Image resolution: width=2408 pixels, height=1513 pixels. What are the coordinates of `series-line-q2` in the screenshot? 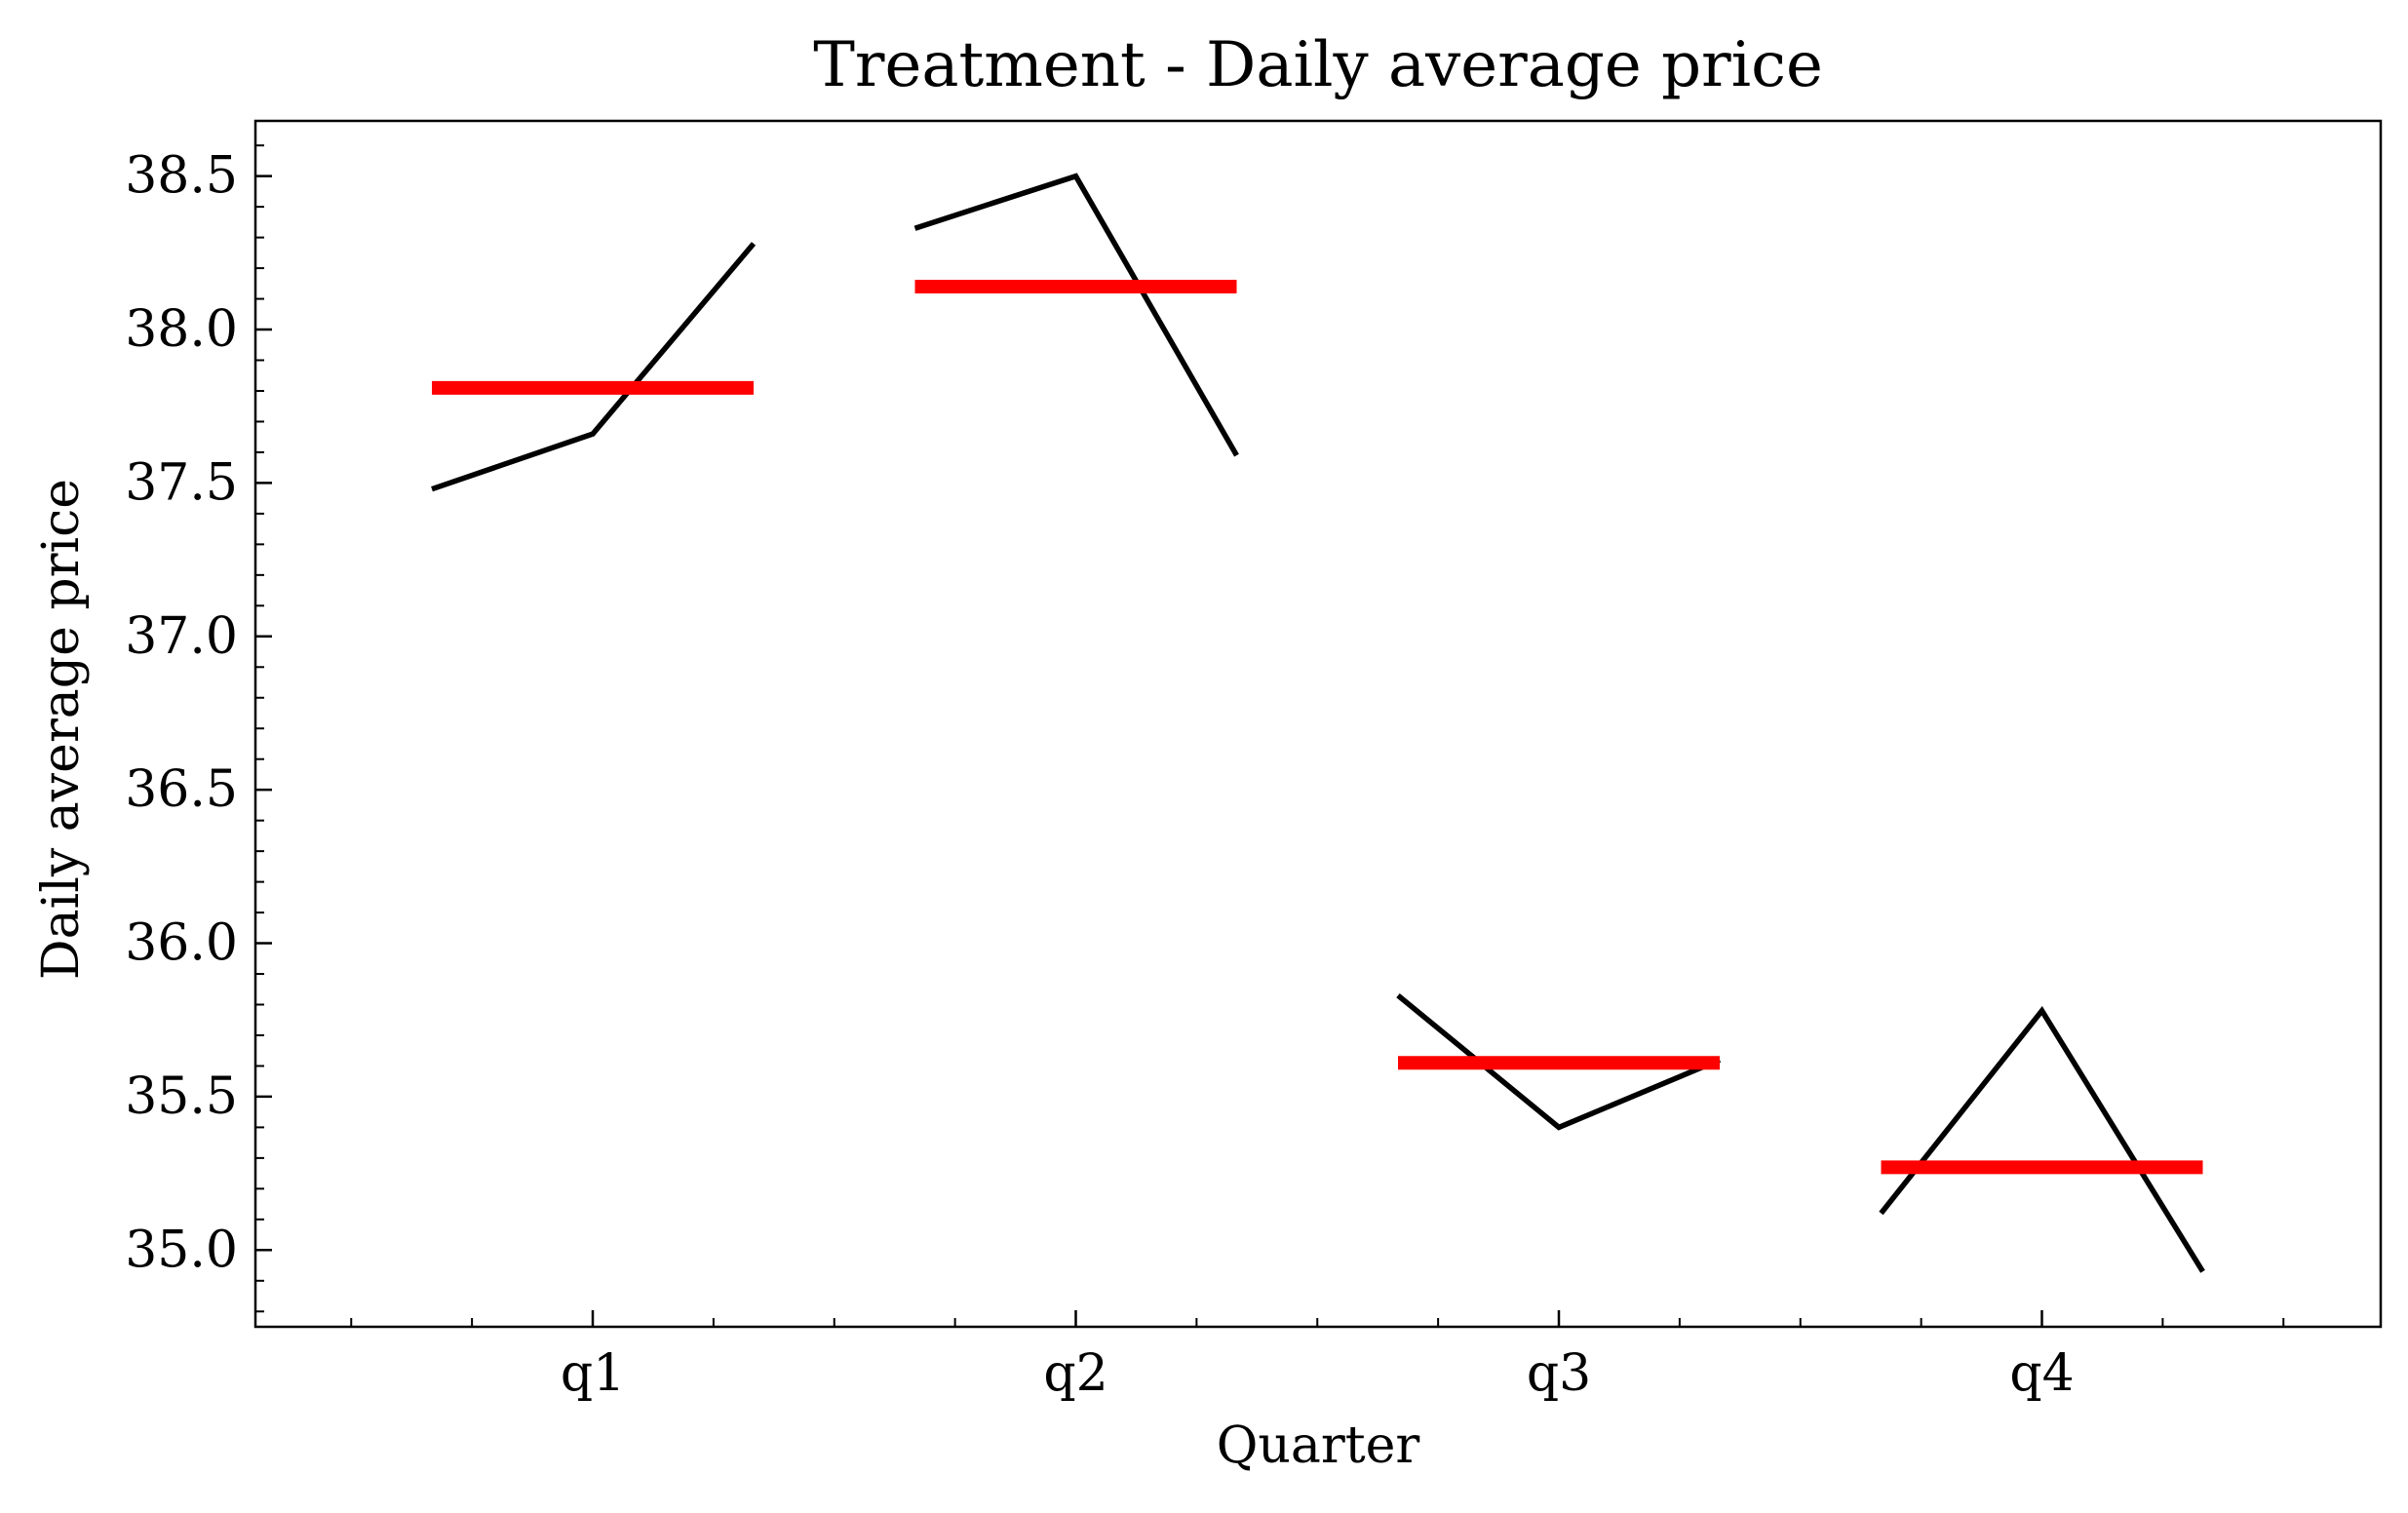 It's located at (1076, 315).